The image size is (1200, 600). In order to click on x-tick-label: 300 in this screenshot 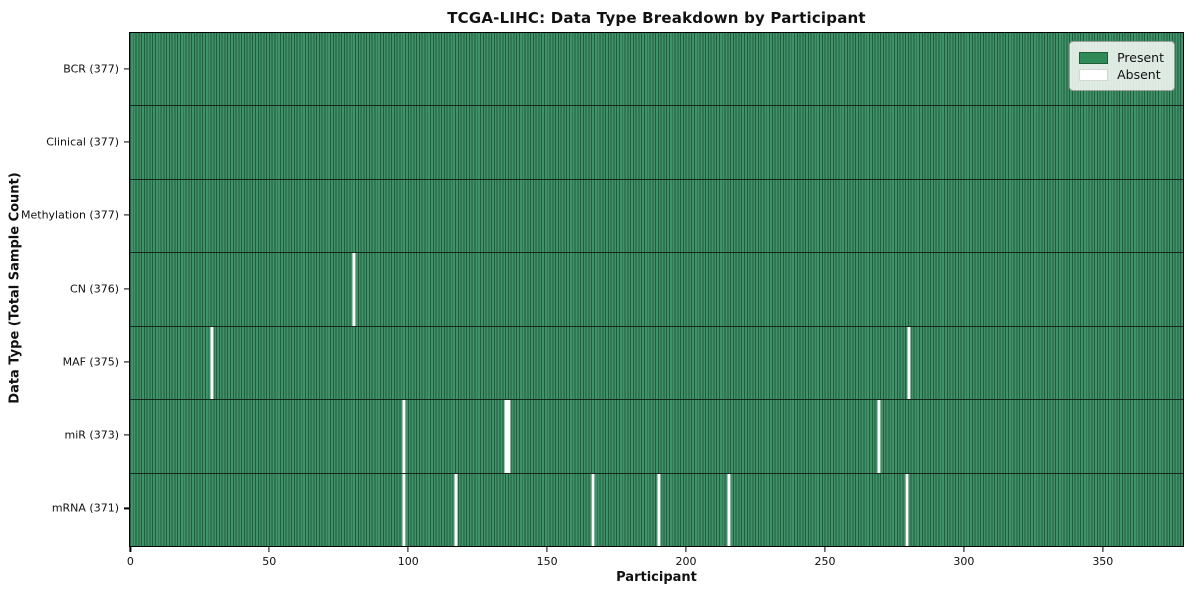, I will do `click(964, 561)`.